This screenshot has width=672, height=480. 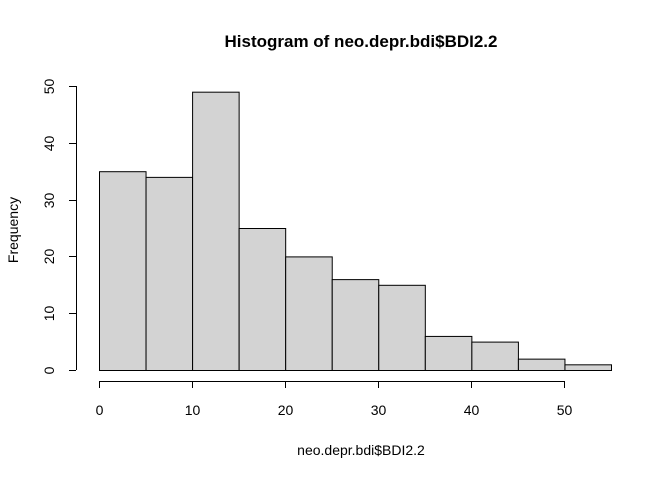 I want to click on chart-title: Histogram of neo.depr.bdi$BDI2.2, so click(x=361, y=41).